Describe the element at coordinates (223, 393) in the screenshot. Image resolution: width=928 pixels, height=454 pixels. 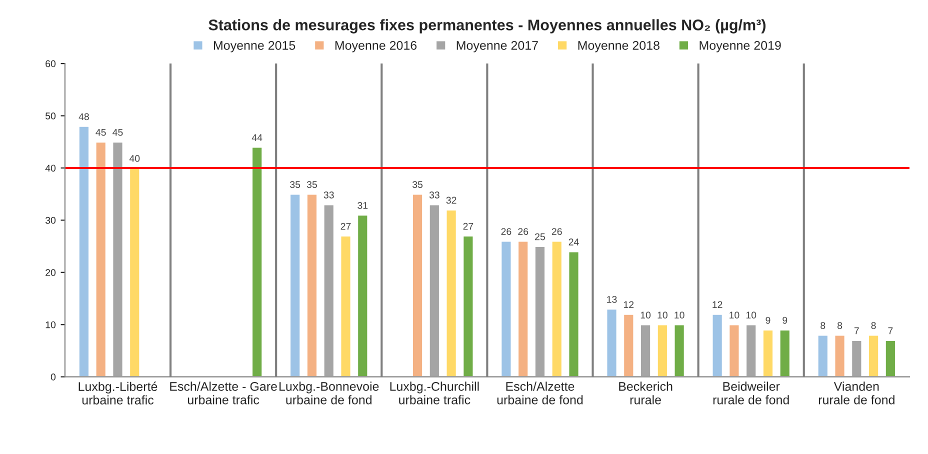
I see `x-tick-label: Esch/Alzette - Gare urbaine trafic` at that location.